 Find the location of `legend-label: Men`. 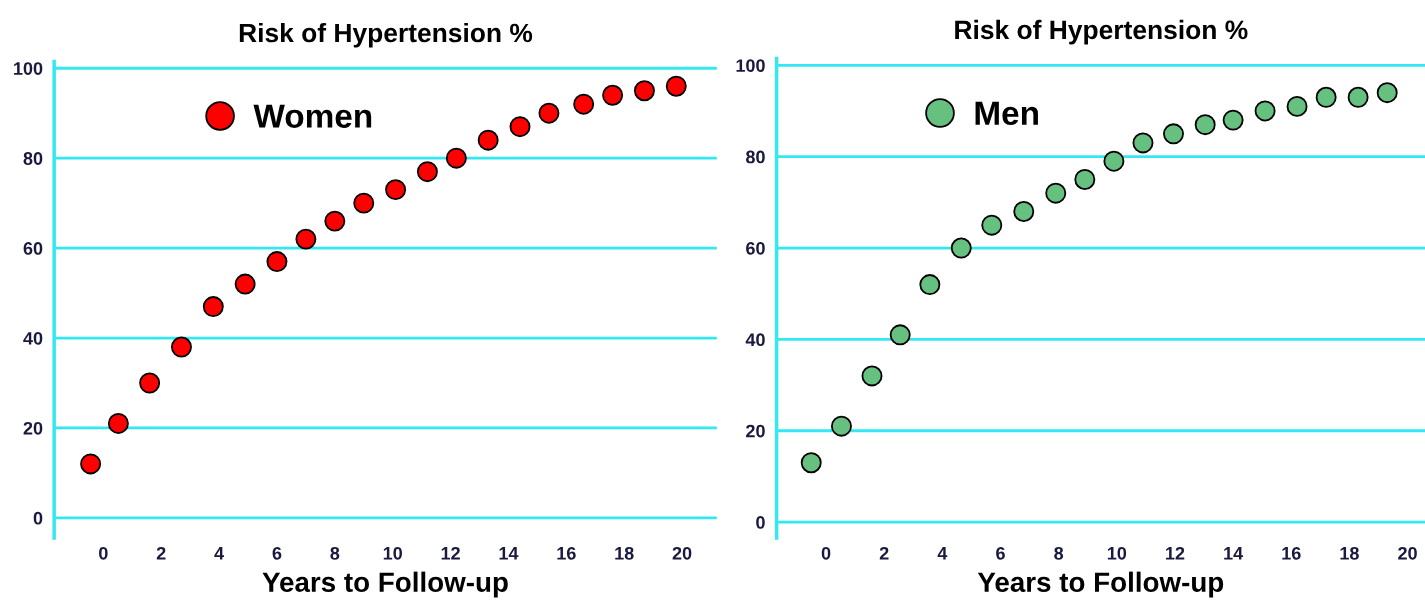

legend-label: Men is located at coordinates (1006, 113).